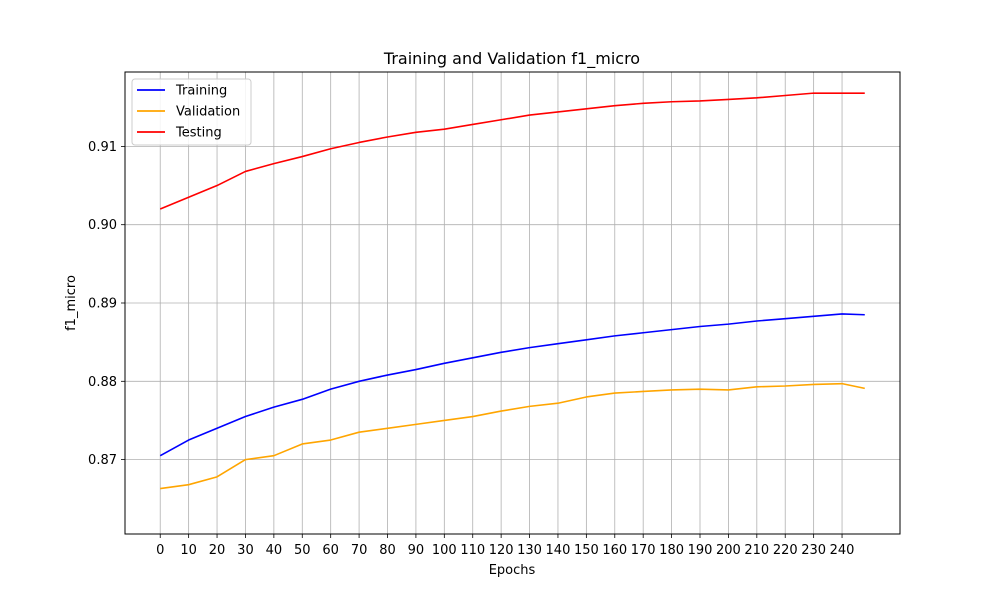  What do you see at coordinates (444, 550) in the screenshot?
I see `x-tick-label: 100` at bounding box center [444, 550].